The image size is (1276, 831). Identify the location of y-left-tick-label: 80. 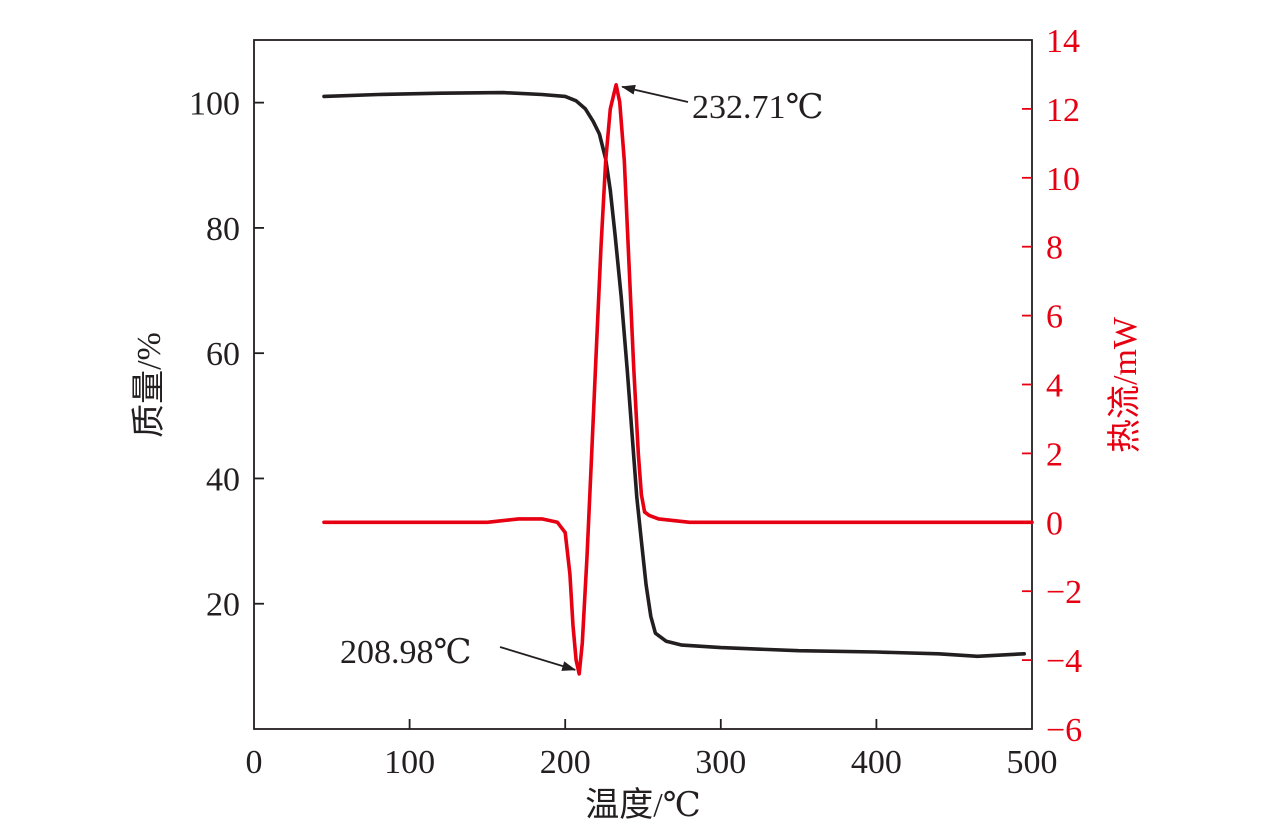
(223, 229).